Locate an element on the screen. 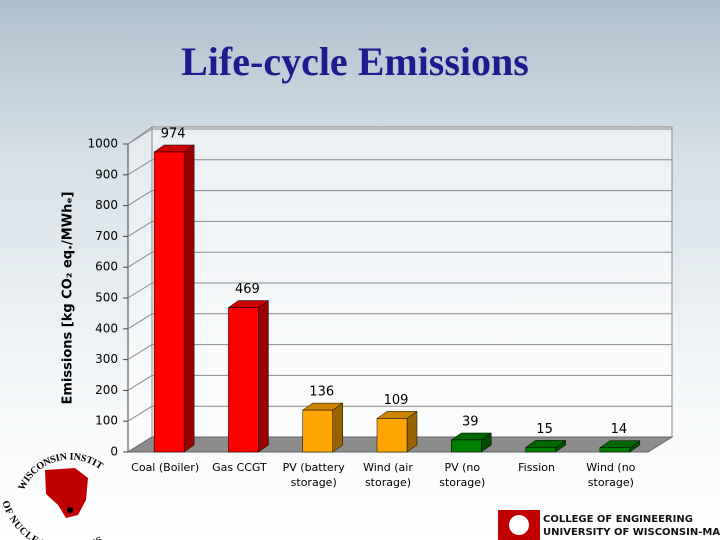  x-tick-label: Wind (no storage) is located at coordinates (611, 475).